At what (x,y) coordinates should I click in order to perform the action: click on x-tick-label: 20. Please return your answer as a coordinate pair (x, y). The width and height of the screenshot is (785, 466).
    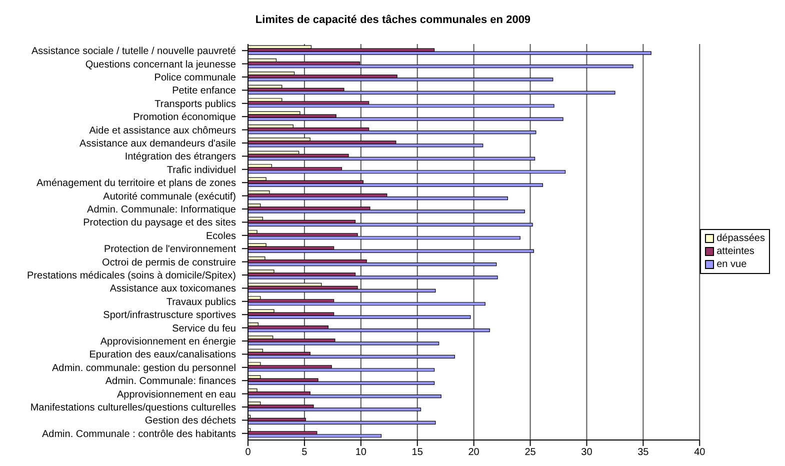
    Looking at the image, I should click on (474, 452).